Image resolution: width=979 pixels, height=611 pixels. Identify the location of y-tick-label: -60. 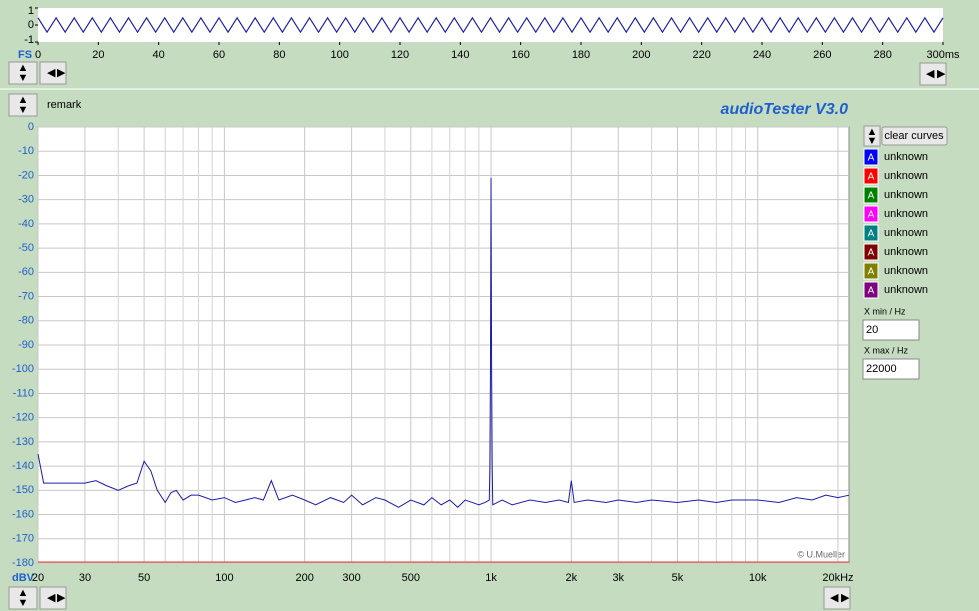
(26, 272).